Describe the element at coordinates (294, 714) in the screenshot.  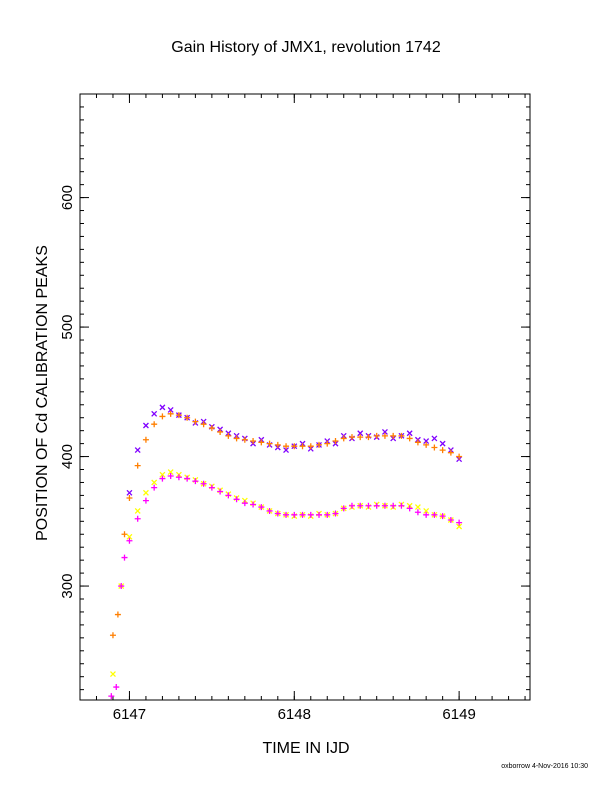
I see `x-tick-labels: 6147 6148 6149` at that location.